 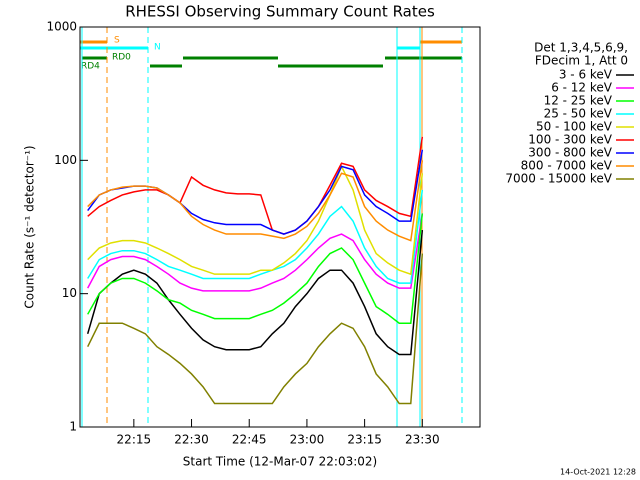 I want to click on legend-label: 7000 - 15000 keV, so click(x=558, y=179).